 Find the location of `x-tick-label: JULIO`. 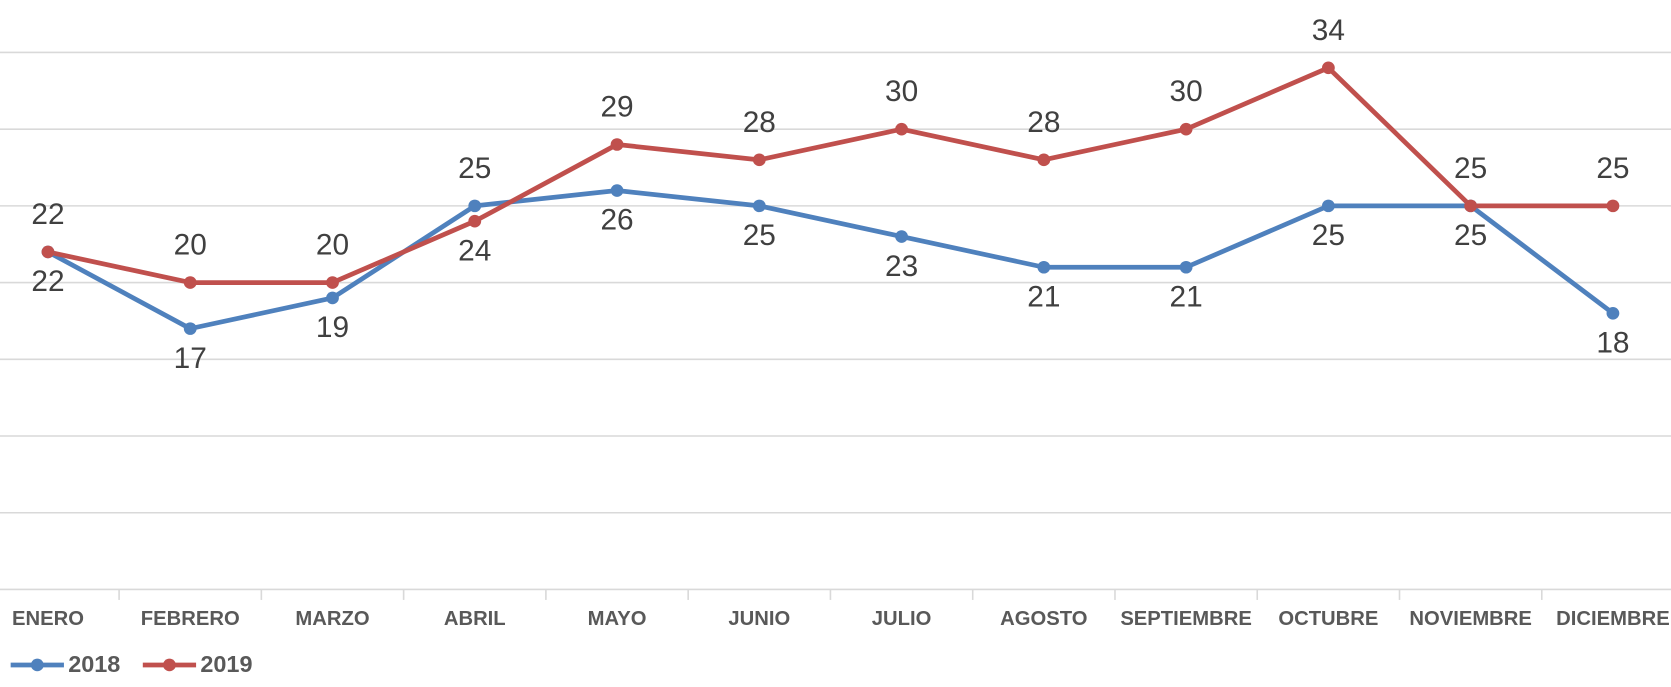

x-tick-label: JULIO is located at coordinates (902, 619).